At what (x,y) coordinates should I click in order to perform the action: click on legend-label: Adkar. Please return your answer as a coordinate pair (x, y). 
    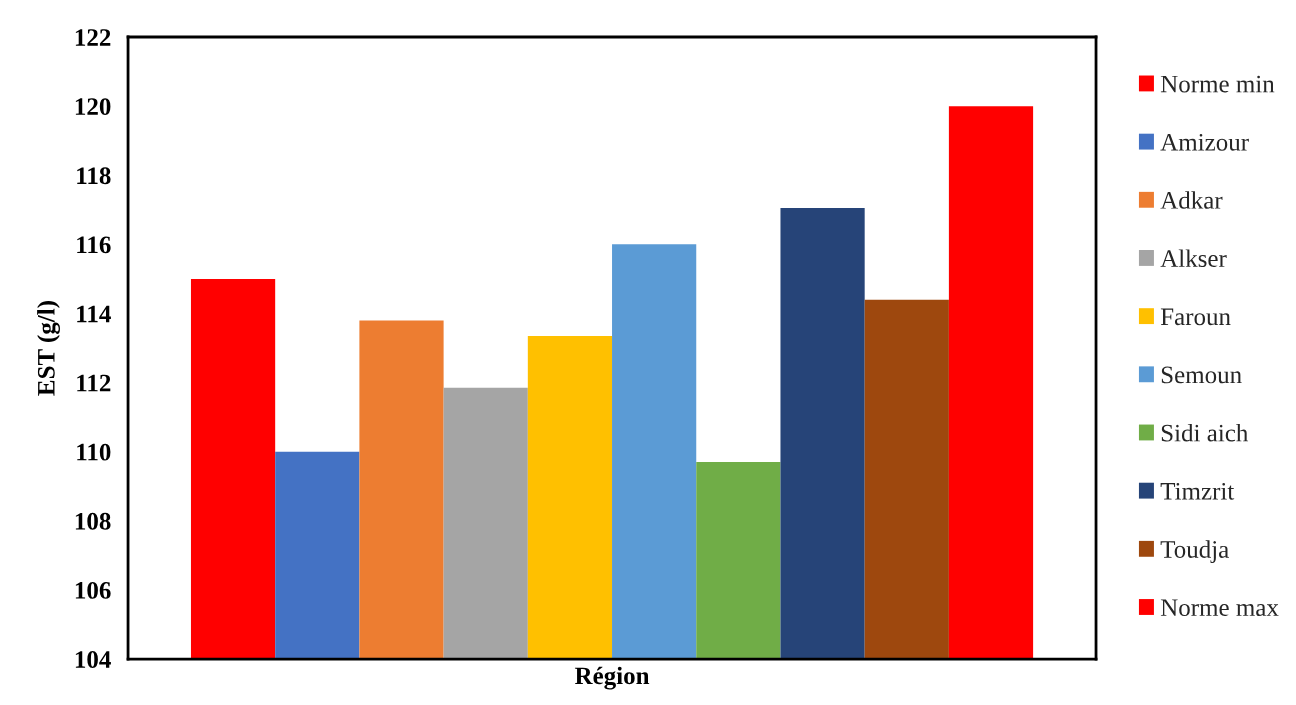
    Looking at the image, I should click on (1191, 200).